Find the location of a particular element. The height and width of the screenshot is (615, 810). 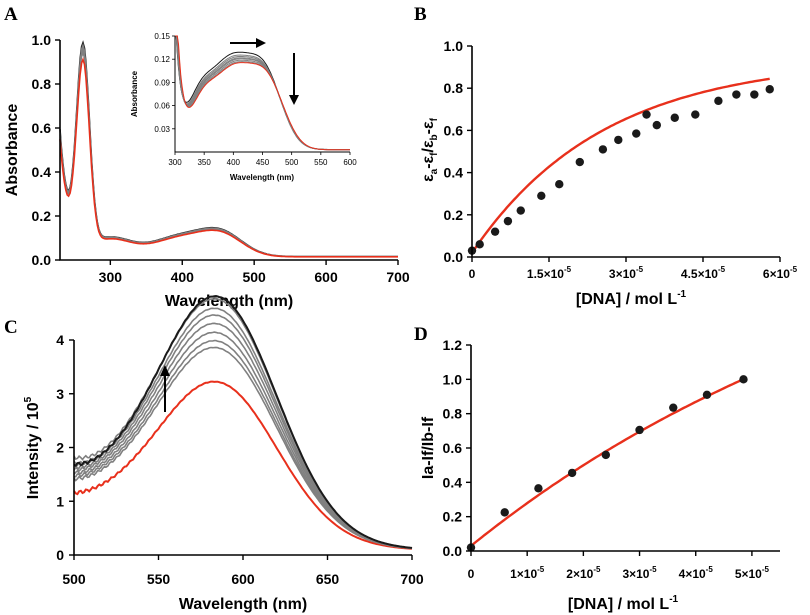

panel-d-xtick-label: 1×10⁻⁵ is located at coordinates (527, 573).